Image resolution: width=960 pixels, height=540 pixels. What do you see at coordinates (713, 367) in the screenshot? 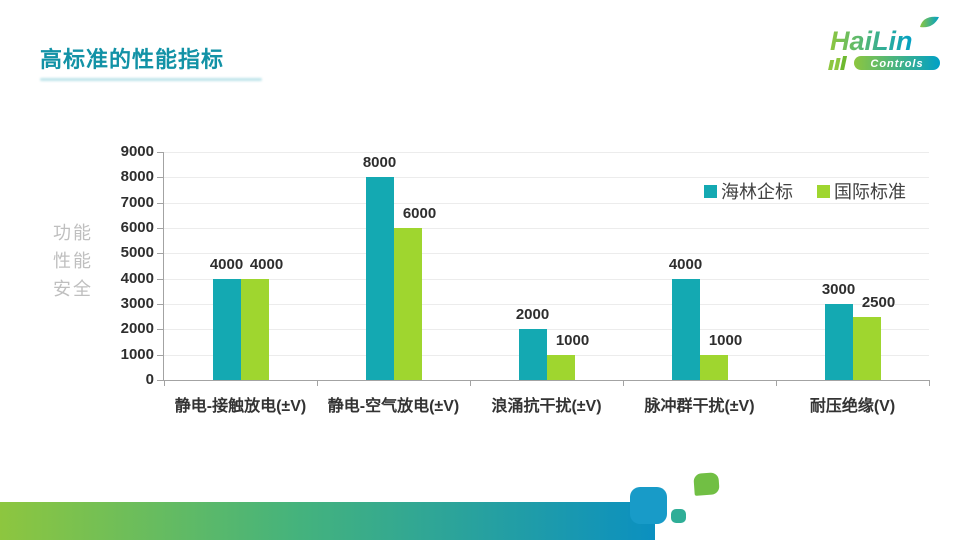
I see `bar-国际标准-脉冲群干扰(±V)` at bounding box center [713, 367].